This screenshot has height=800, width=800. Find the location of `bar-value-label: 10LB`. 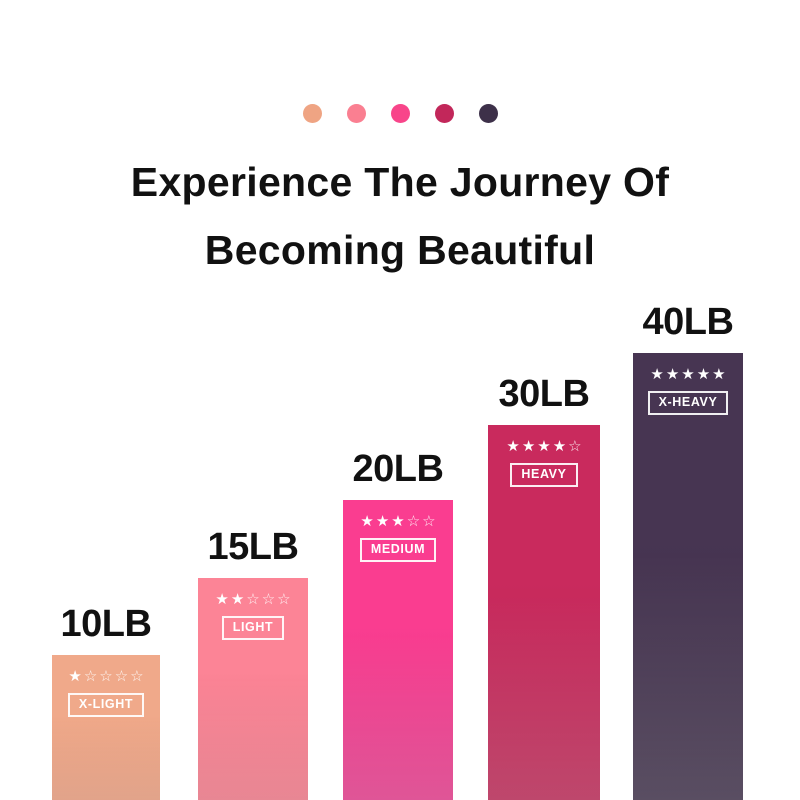

bar-value-label: 10LB is located at coordinates (106, 624).